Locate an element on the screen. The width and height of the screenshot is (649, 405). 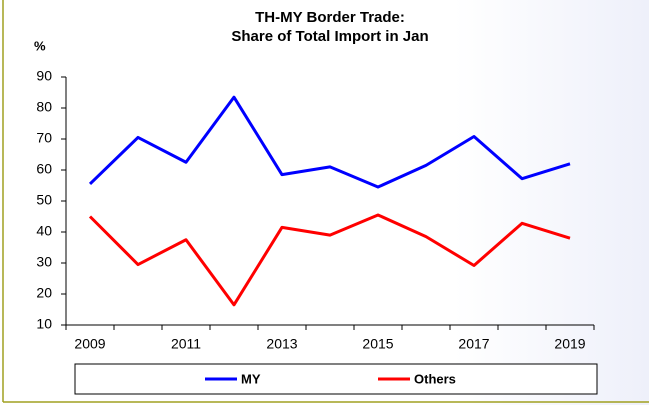
y-tick-label: 20 is located at coordinates (44, 293).